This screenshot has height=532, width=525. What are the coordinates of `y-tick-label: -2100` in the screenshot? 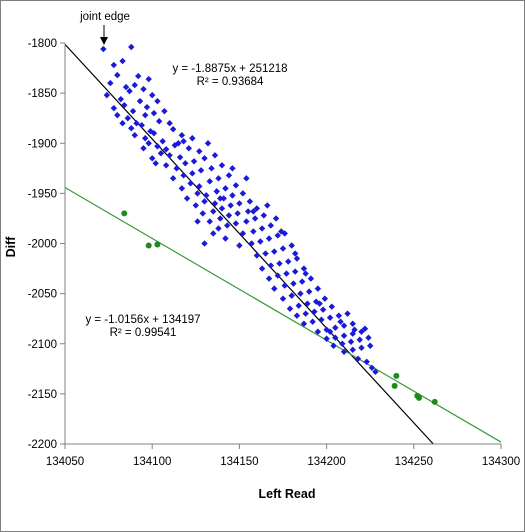 It's located at (42, 345).